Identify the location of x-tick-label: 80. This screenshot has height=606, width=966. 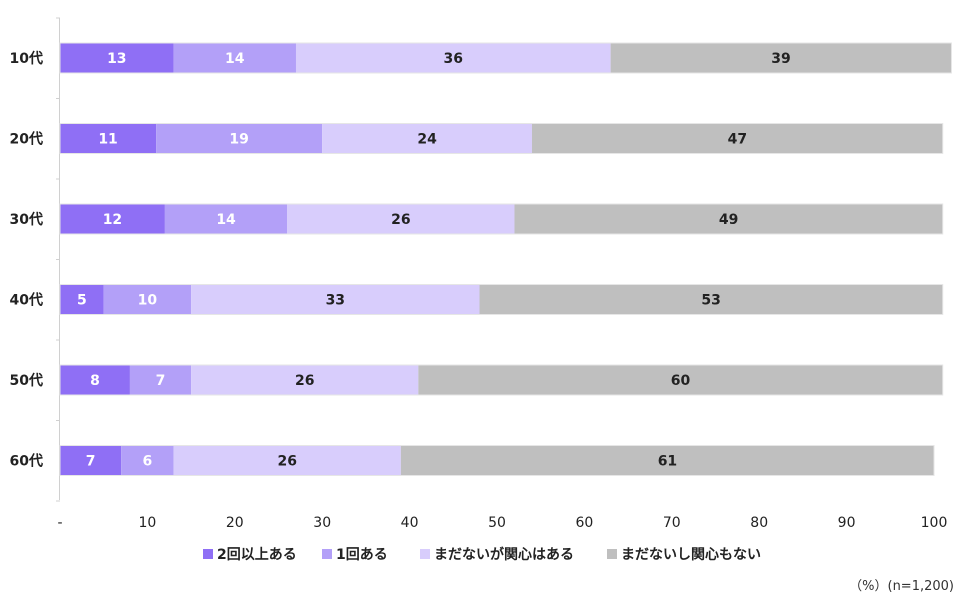
(759, 523).